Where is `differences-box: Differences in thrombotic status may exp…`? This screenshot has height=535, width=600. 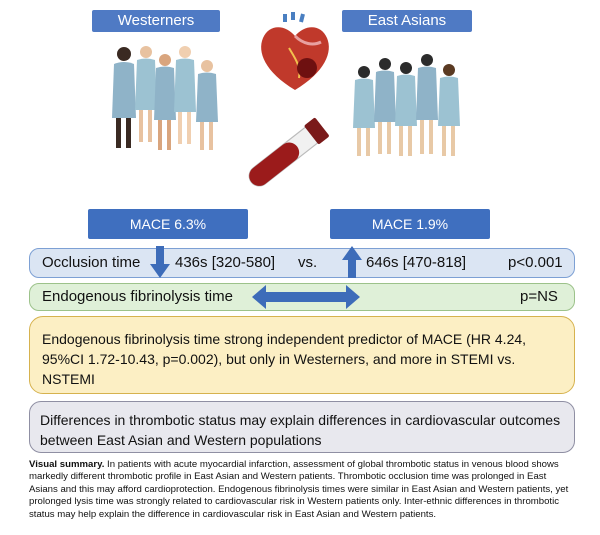 differences-box: Differences in thrombotic status may exp… is located at coordinates (302, 427).